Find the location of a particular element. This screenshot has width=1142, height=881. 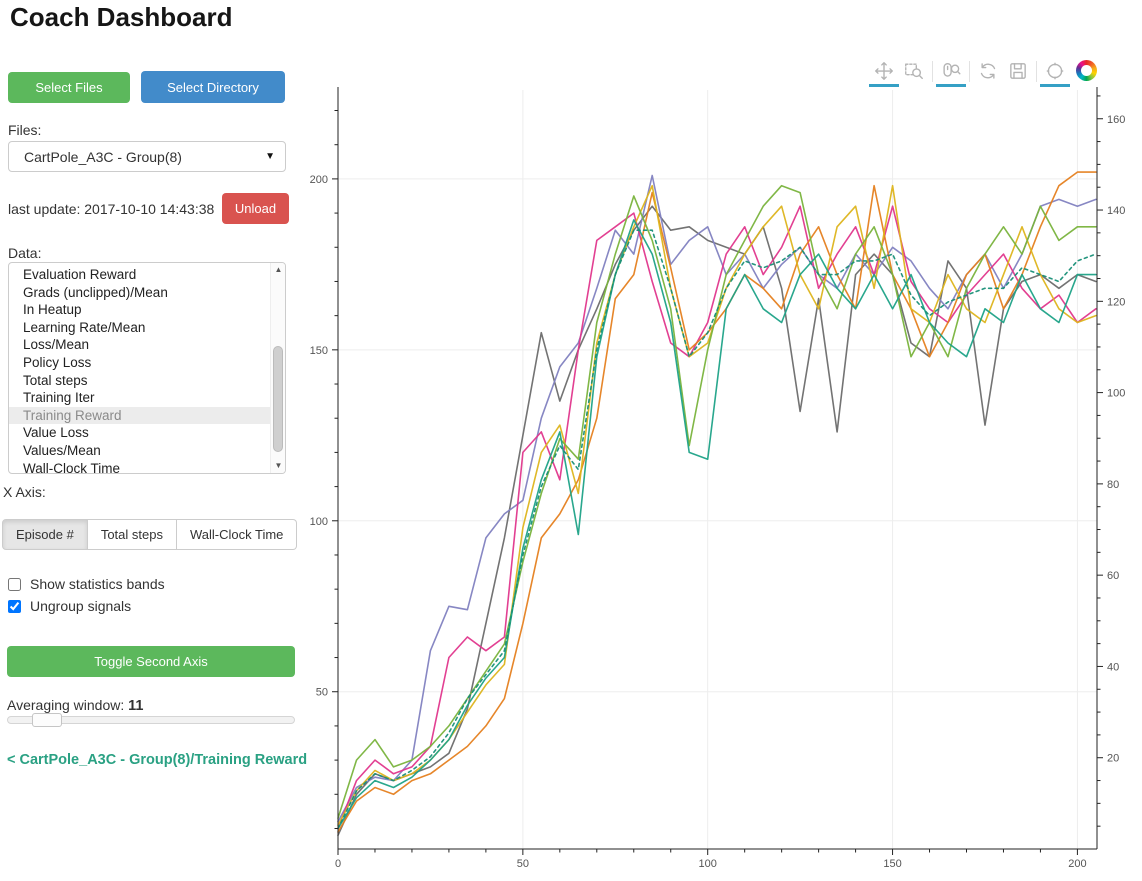

averaging-window-slider is located at coordinates (151, 720).